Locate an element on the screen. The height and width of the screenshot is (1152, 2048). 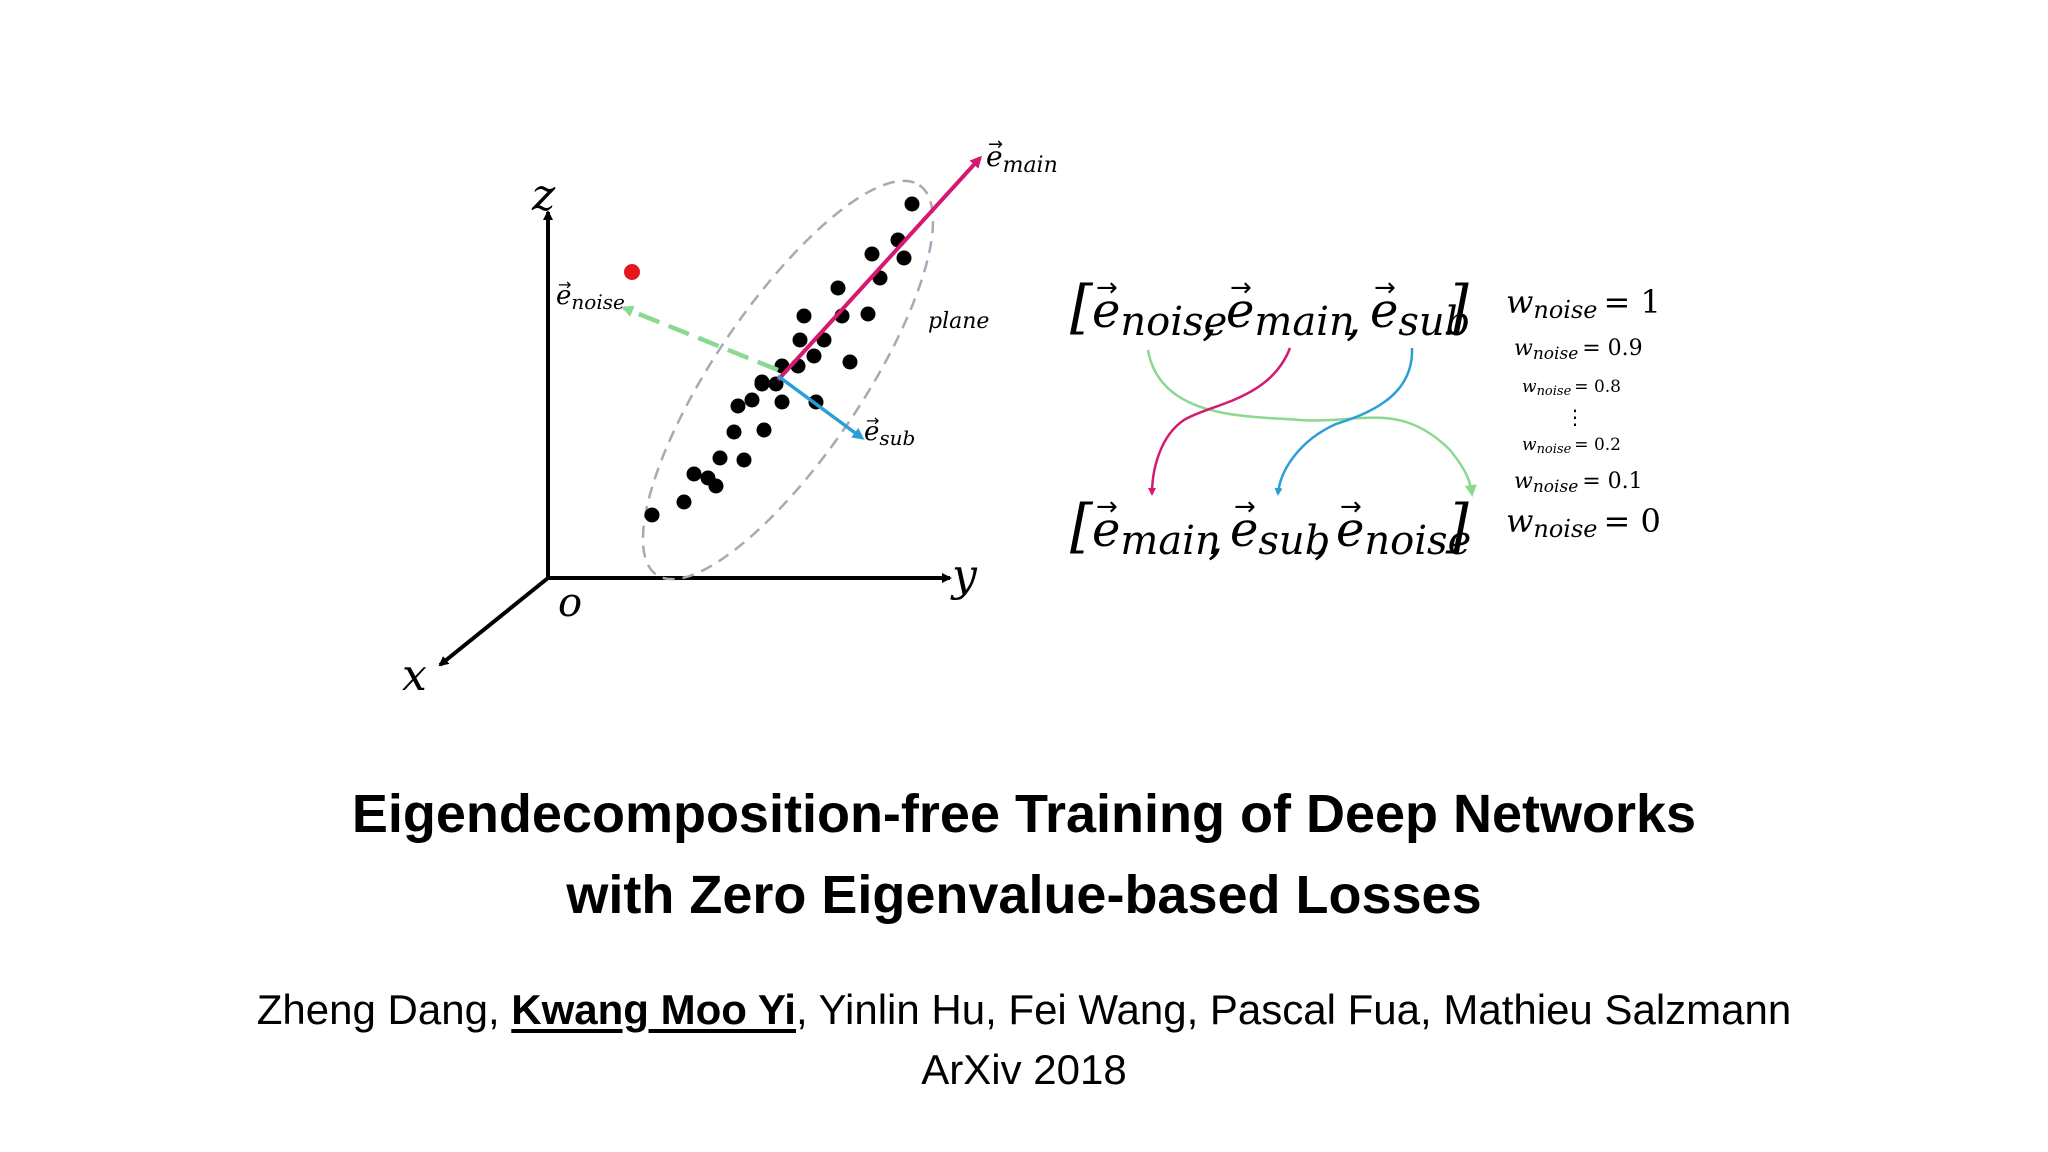
weight-ellipsis: ⋮ is located at coordinates (1575, 417).